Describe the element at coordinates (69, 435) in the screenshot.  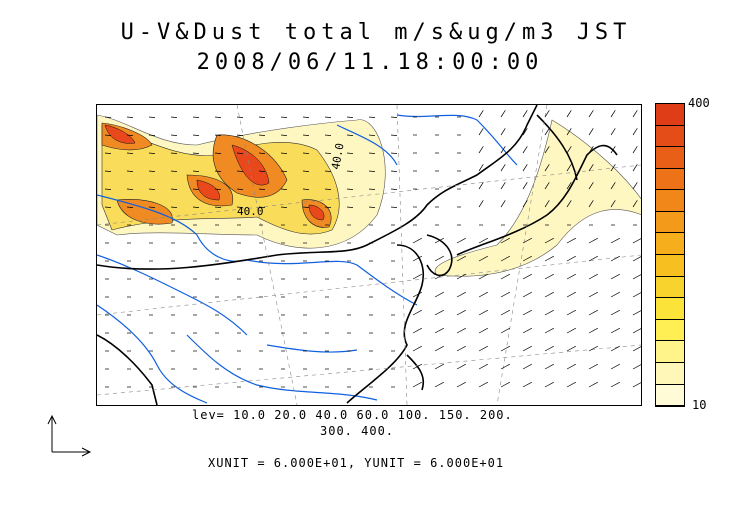
I see `reference-vector-icon` at that location.